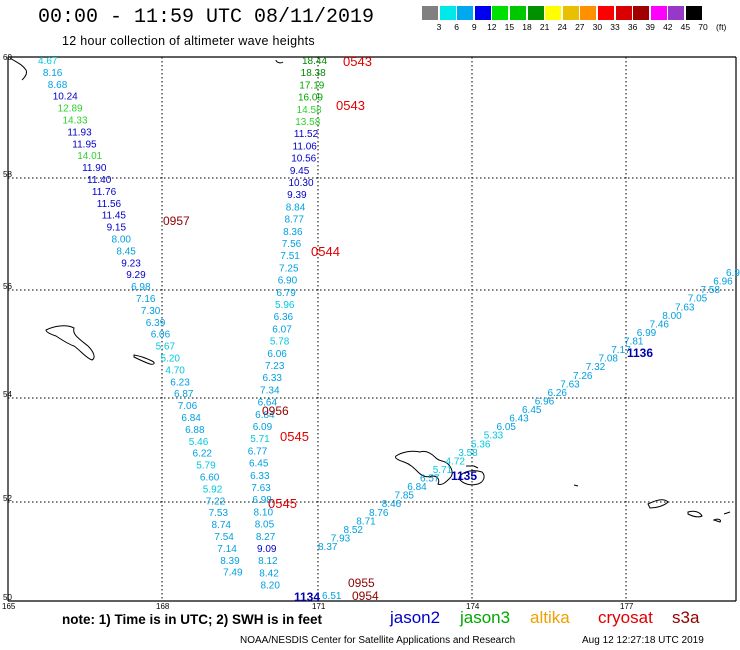 The image size is (740, 650). I want to click on colorbar-label: 24, so click(562, 27).